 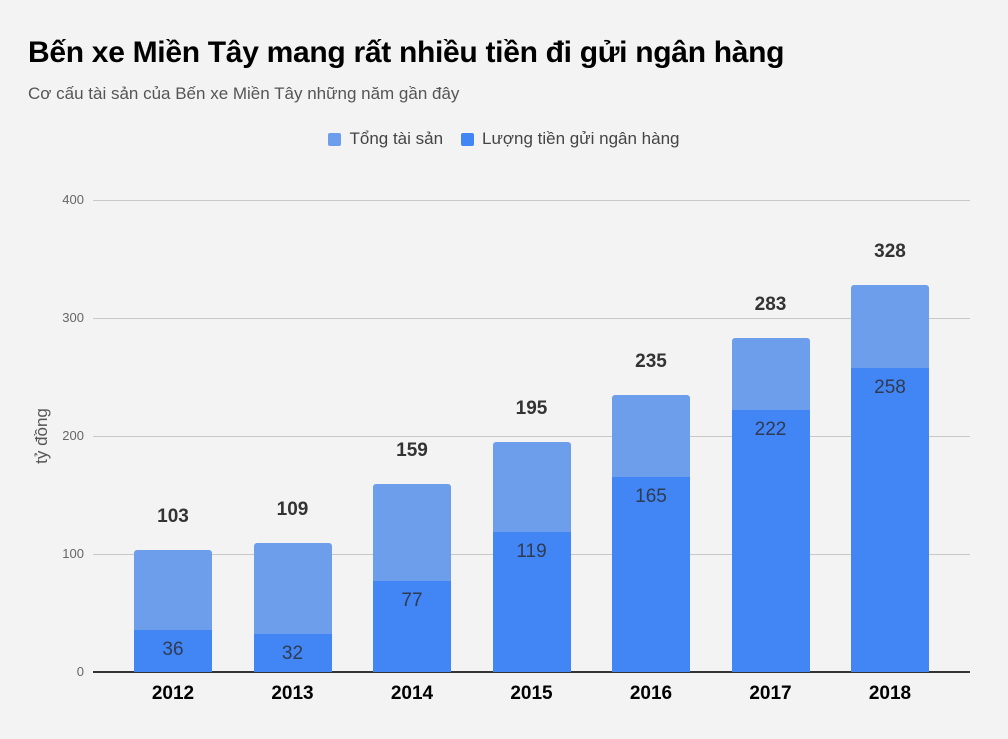 What do you see at coordinates (292, 693) in the screenshot?
I see `x-tick-label: 2013` at bounding box center [292, 693].